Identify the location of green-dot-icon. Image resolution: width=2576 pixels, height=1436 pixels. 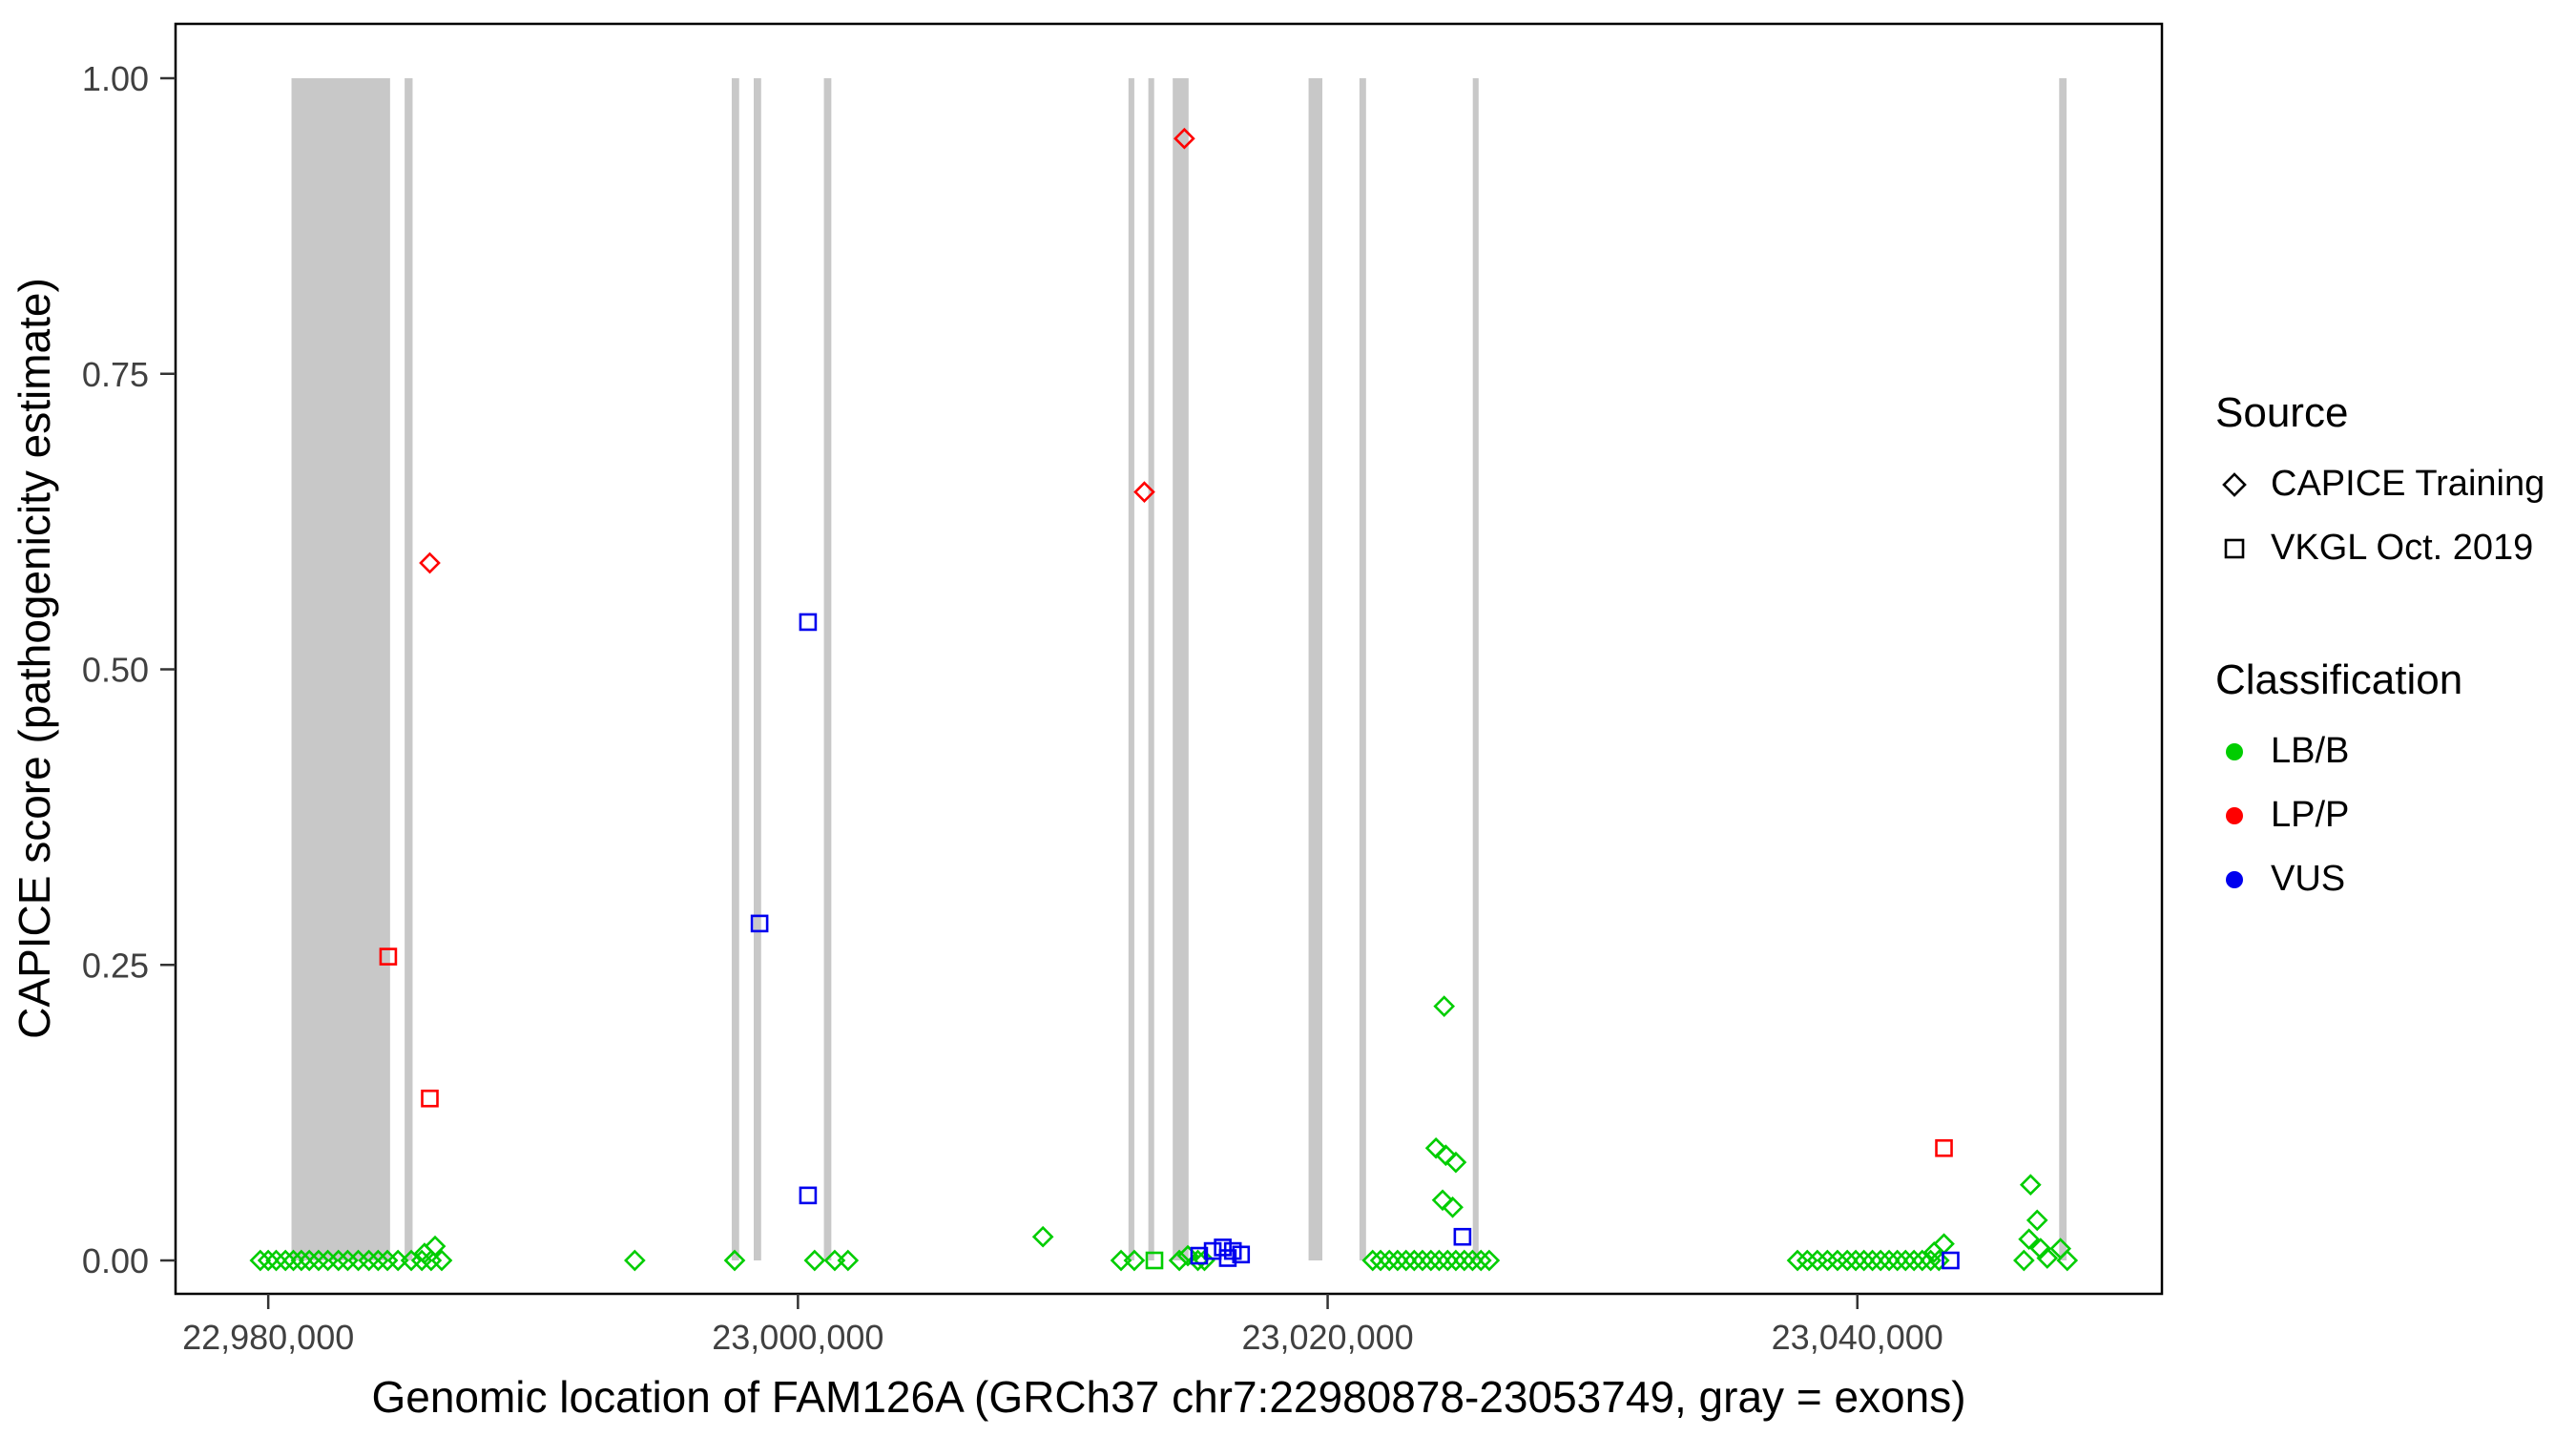
(2234, 752).